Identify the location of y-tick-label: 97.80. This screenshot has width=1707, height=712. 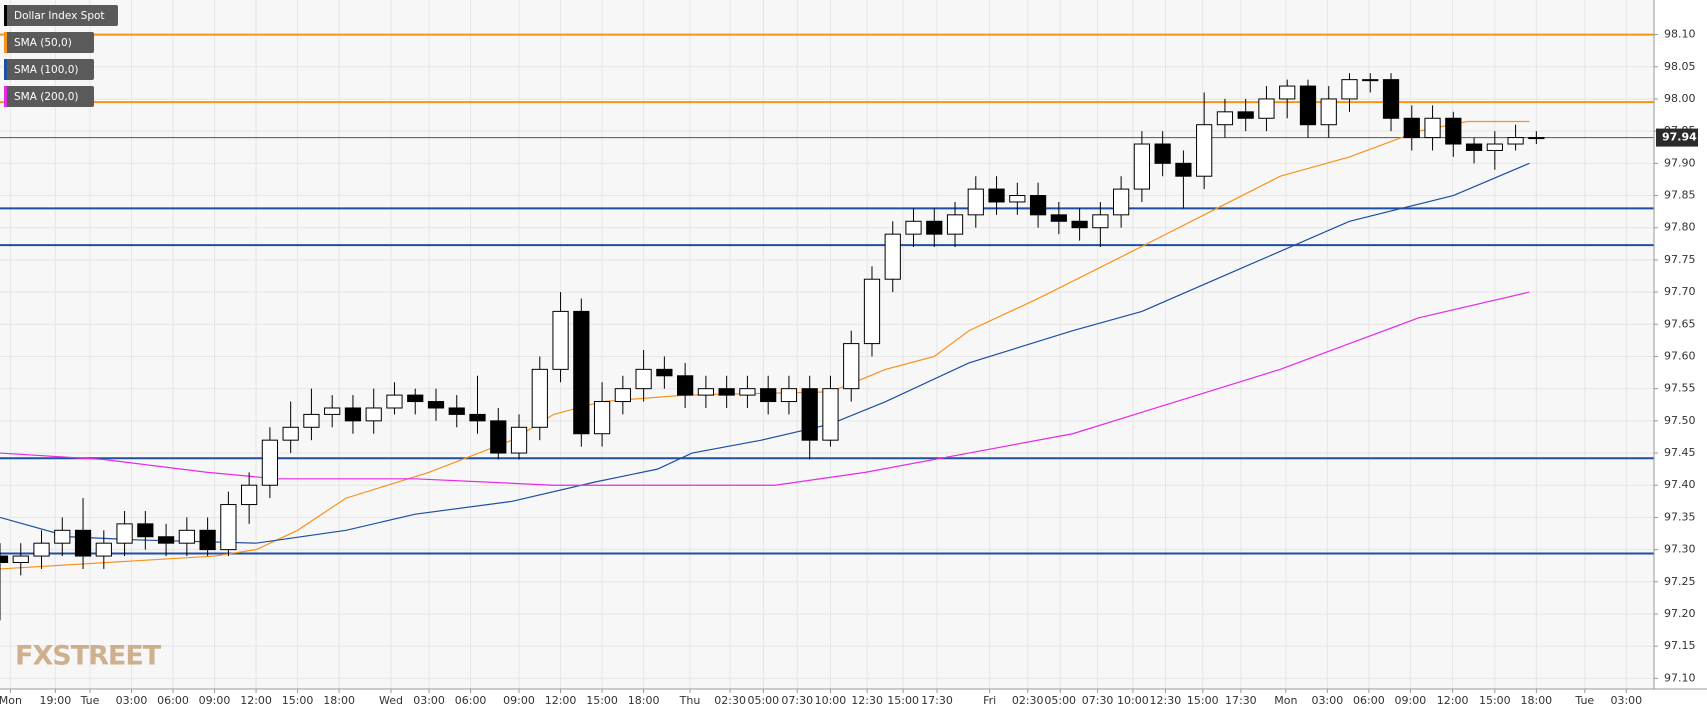
(1680, 227).